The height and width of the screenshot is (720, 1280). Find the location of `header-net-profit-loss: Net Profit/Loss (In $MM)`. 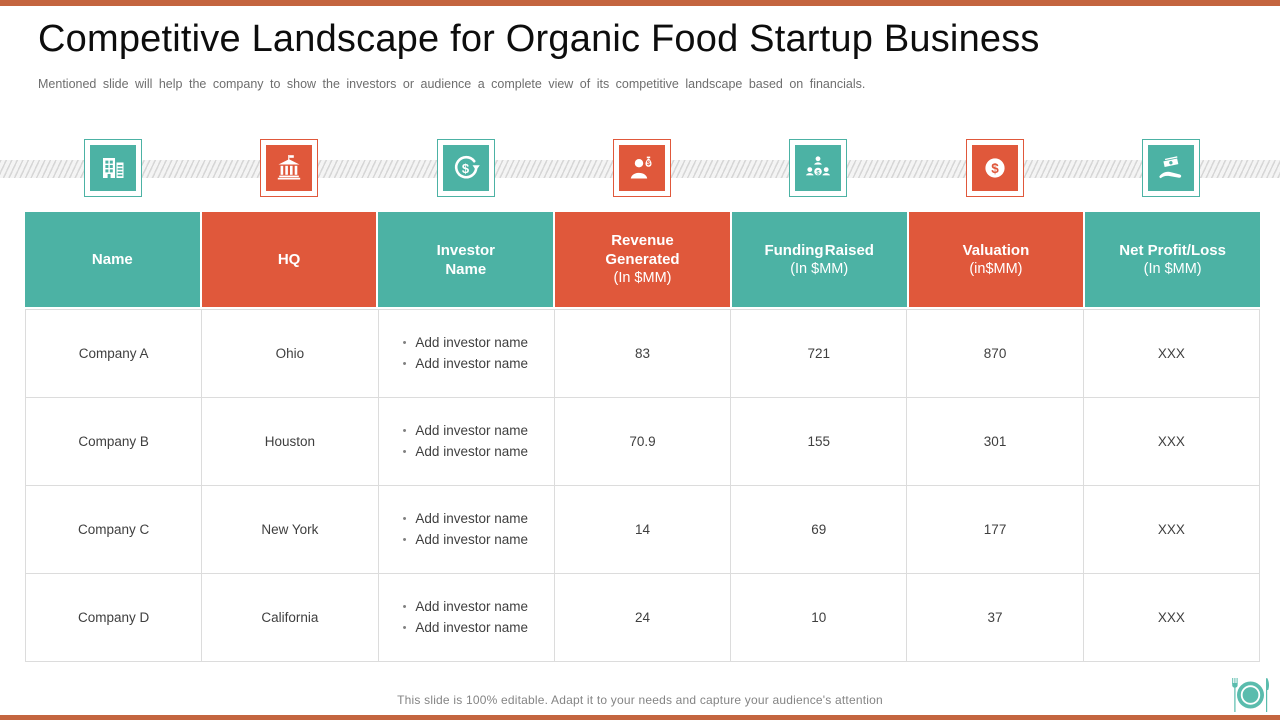

header-net-profit-loss: Net Profit/Loss (In $MM) is located at coordinates (1172, 259).